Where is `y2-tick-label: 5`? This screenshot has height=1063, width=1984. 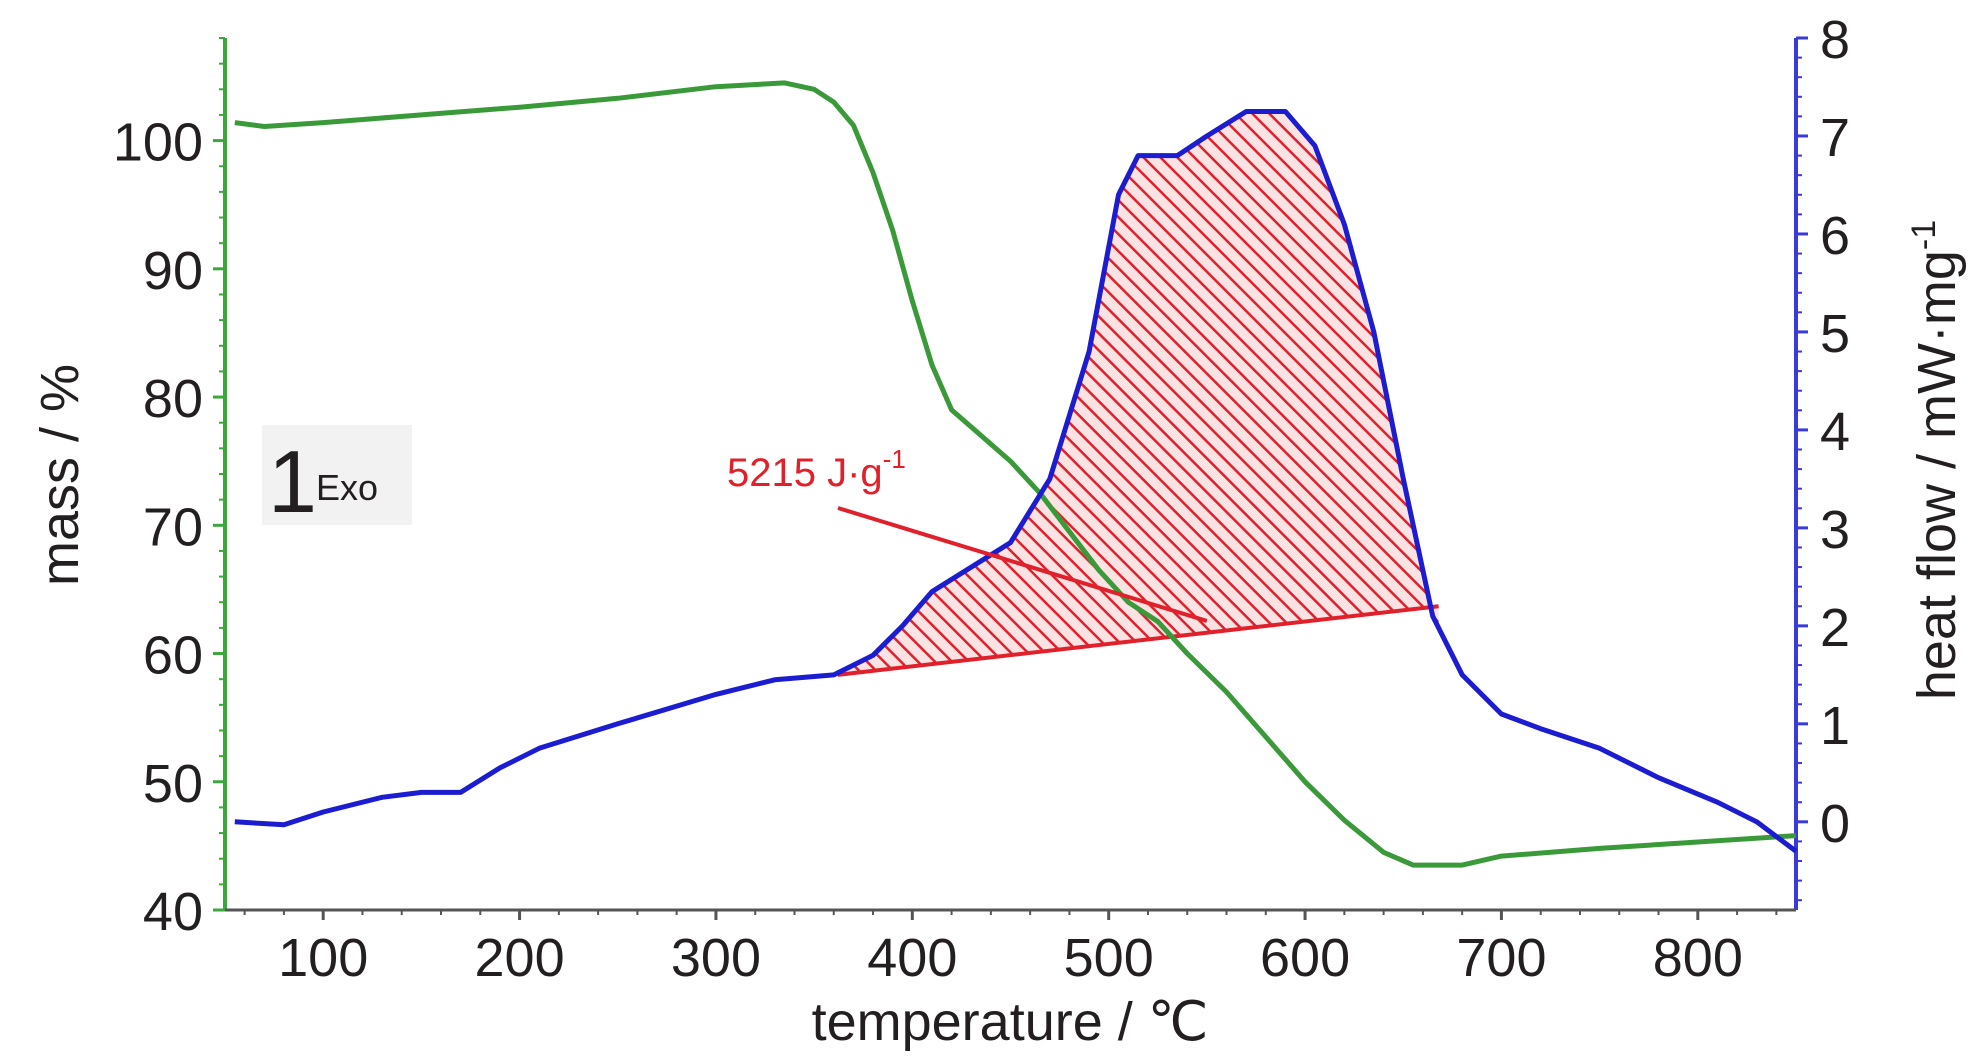
y2-tick-label: 5 is located at coordinates (1835, 334).